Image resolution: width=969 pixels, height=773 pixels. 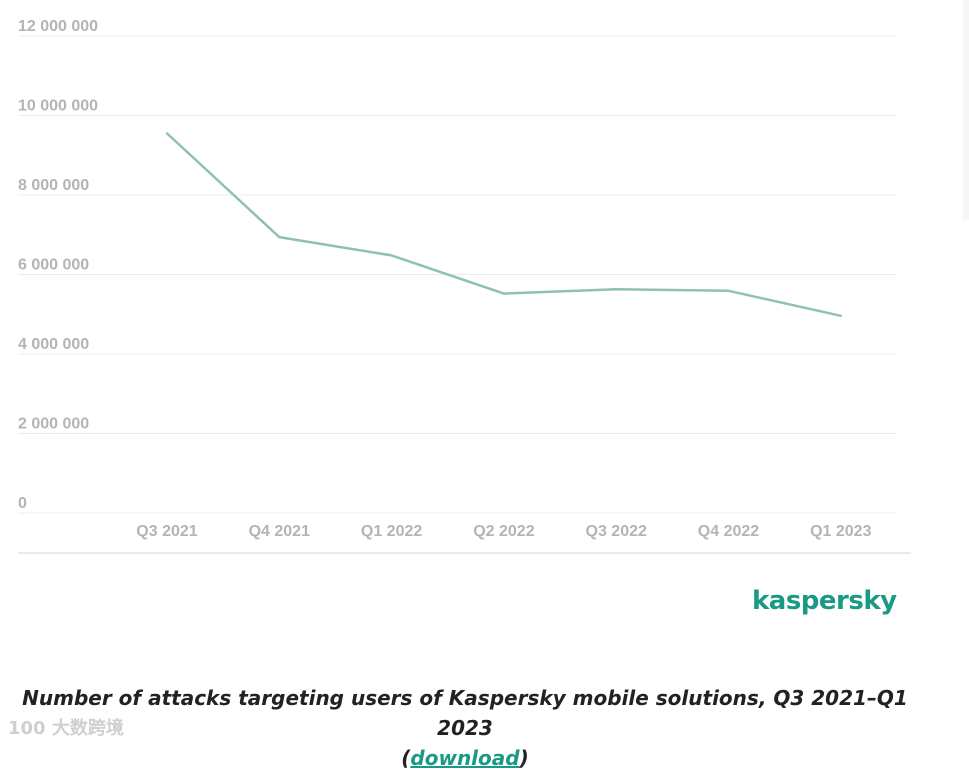 What do you see at coordinates (406, 758) in the screenshot?
I see `caption-open-paren: (` at bounding box center [406, 758].